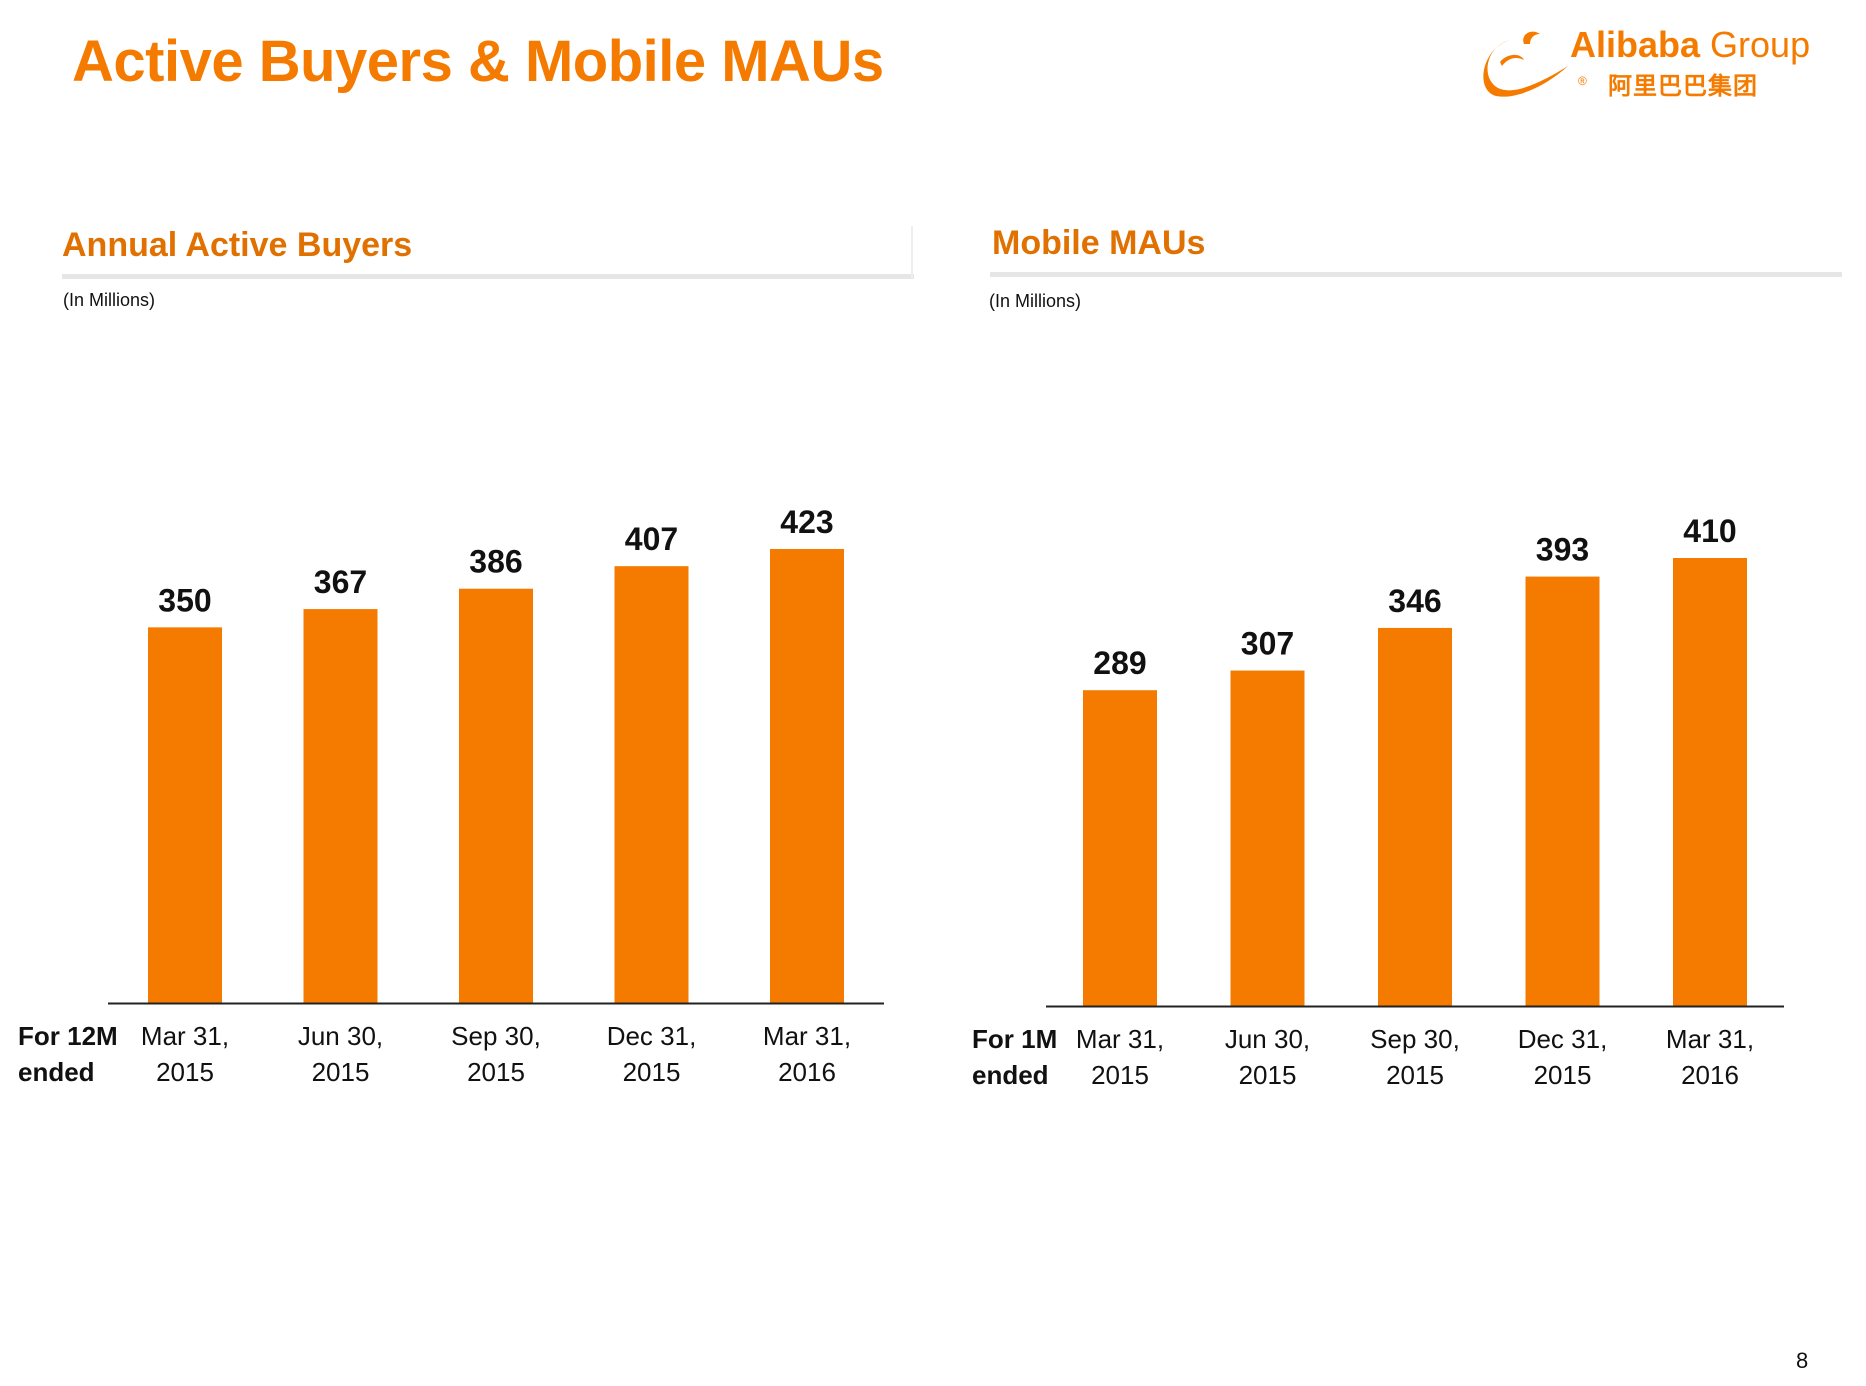 The image size is (1866, 1386). Describe the element at coordinates (495, 562) in the screenshot. I see `bar-value-label: 386` at that location.